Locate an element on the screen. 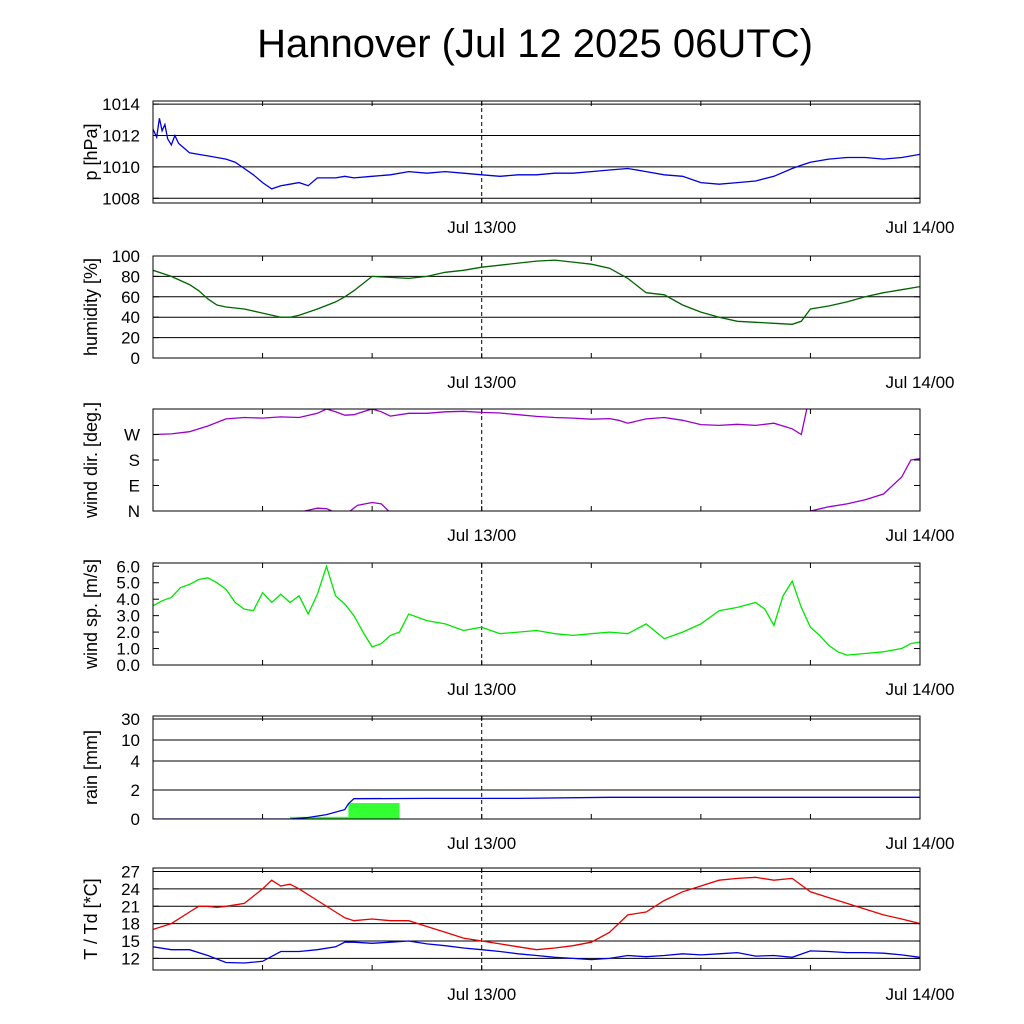  y-tick-label: 100 is located at coordinates (126, 256).